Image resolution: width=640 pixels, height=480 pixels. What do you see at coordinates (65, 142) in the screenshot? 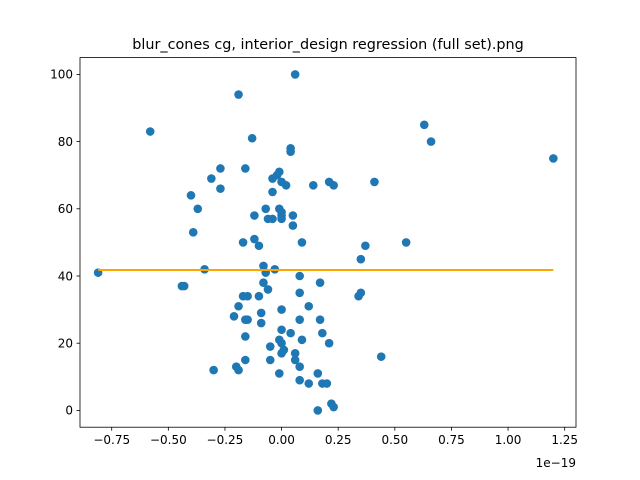
I see `y-tick-label: 80` at bounding box center [65, 142].